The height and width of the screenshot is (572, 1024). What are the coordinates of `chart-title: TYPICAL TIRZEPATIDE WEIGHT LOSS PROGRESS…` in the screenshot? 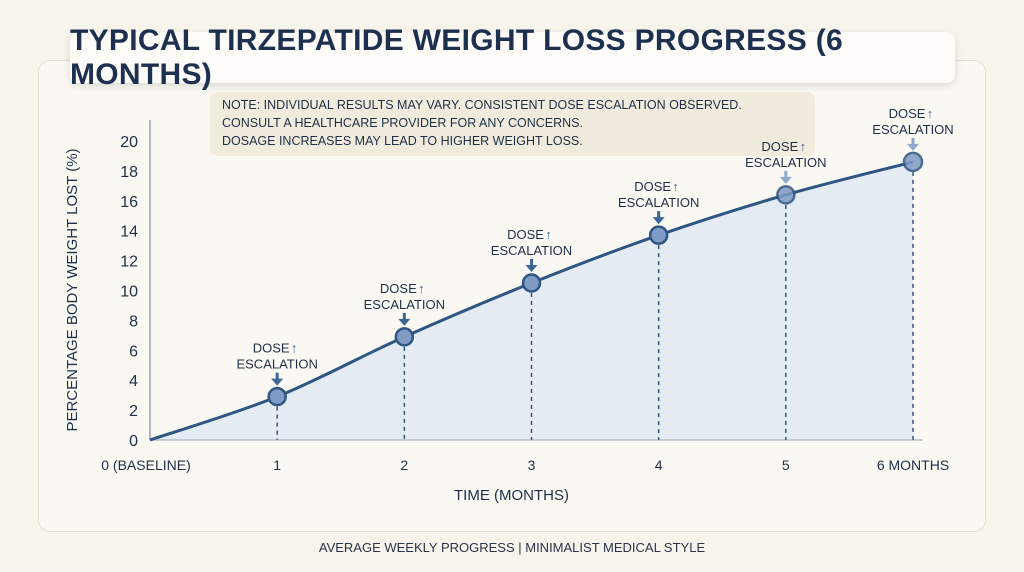 It's located at (456, 57).